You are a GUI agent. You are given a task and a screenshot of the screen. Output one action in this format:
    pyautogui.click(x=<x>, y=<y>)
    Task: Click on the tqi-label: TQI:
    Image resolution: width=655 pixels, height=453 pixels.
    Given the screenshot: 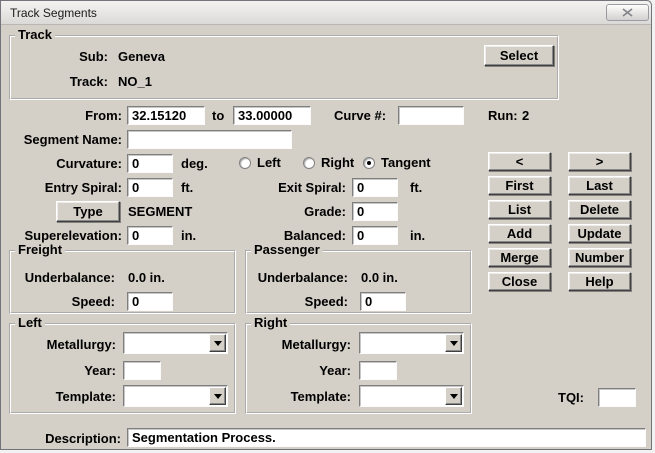 What is the action you would take?
    pyautogui.click(x=571, y=397)
    